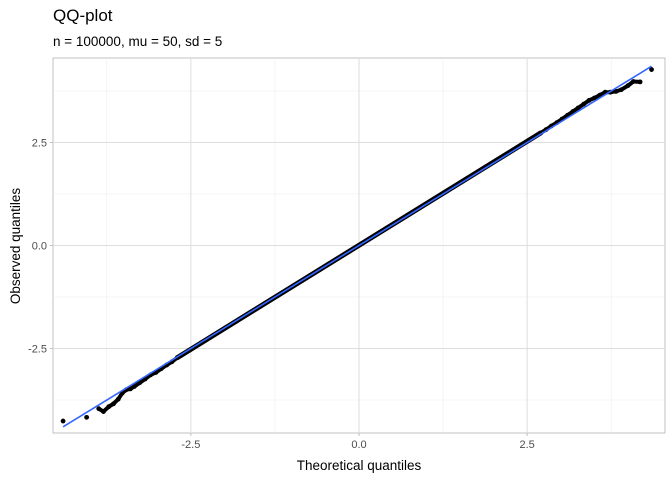 The width and height of the screenshot is (672, 480). What do you see at coordinates (15, 246) in the screenshot?
I see `y-axis-title: Observed quantiles` at bounding box center [15, 246].